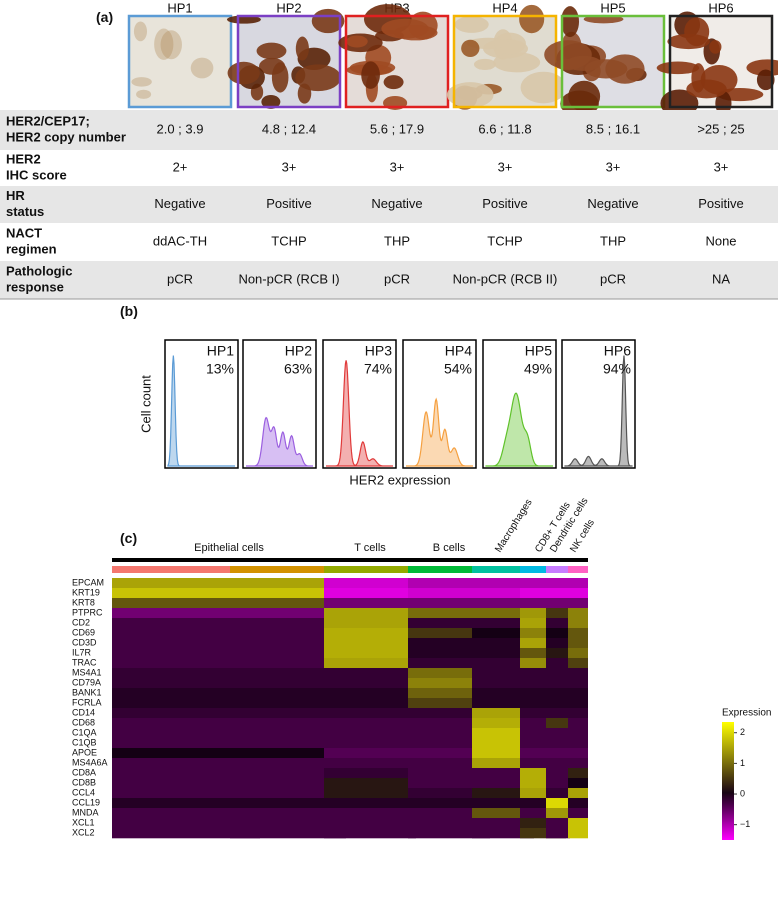  Describe the element at coordinates (396, 203) in the screenshot. I see `table-cell: Negative` at that location.